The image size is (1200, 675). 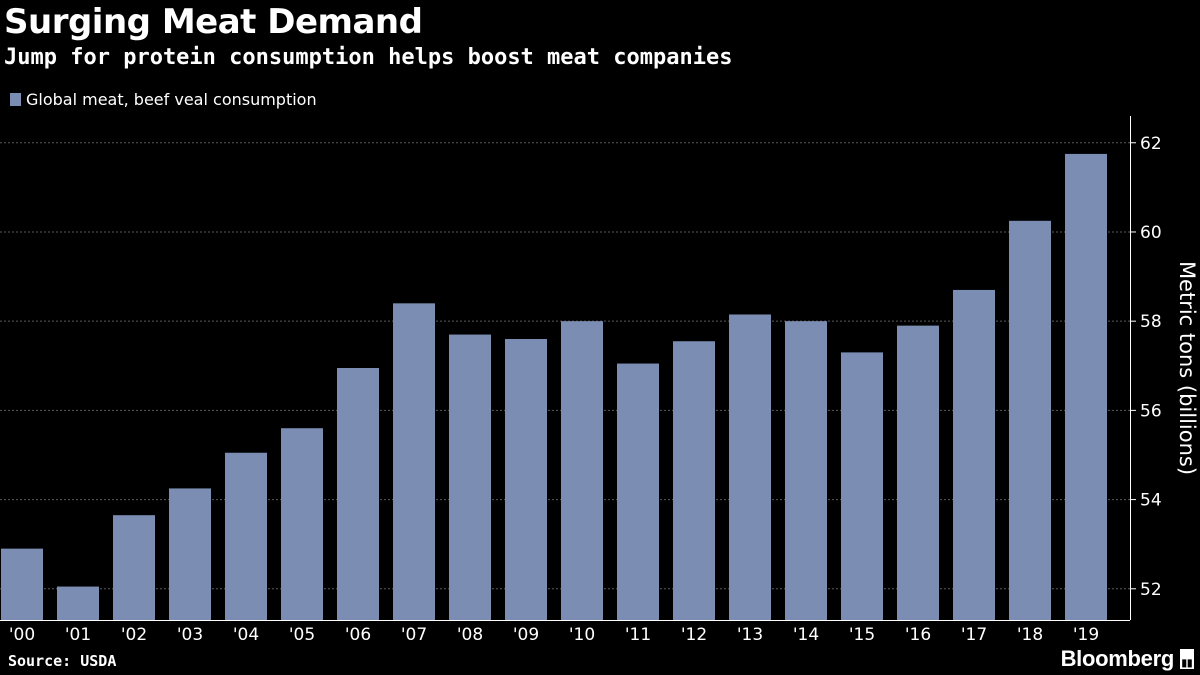 What do you see at coordinates (1187, 659) in the screenshot?
I see `chart-badge-icon: ▮▮` at bounding box center [1187, 659].